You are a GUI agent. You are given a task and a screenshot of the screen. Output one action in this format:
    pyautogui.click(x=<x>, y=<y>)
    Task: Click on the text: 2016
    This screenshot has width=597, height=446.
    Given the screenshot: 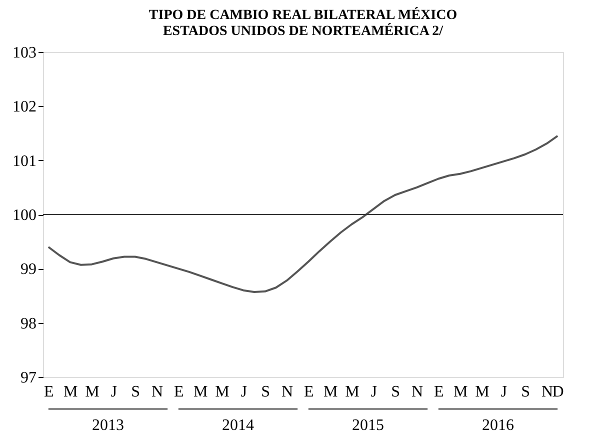 What is the action you would take?
    pyautogui.click(x=498, y=425)
    